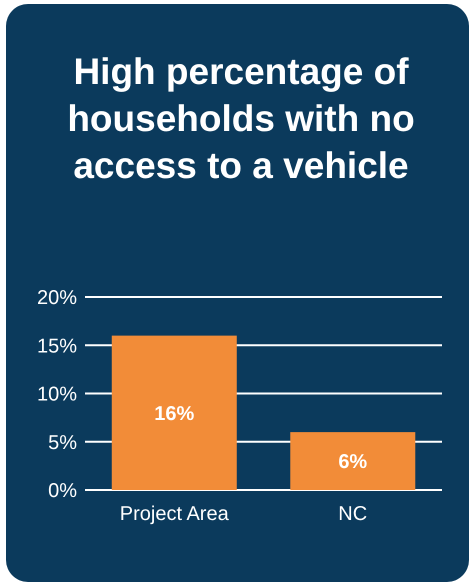  Describe the element at coordinates (57, 395) in the screenshot. I see `y-tick-label: 10%` at that location.